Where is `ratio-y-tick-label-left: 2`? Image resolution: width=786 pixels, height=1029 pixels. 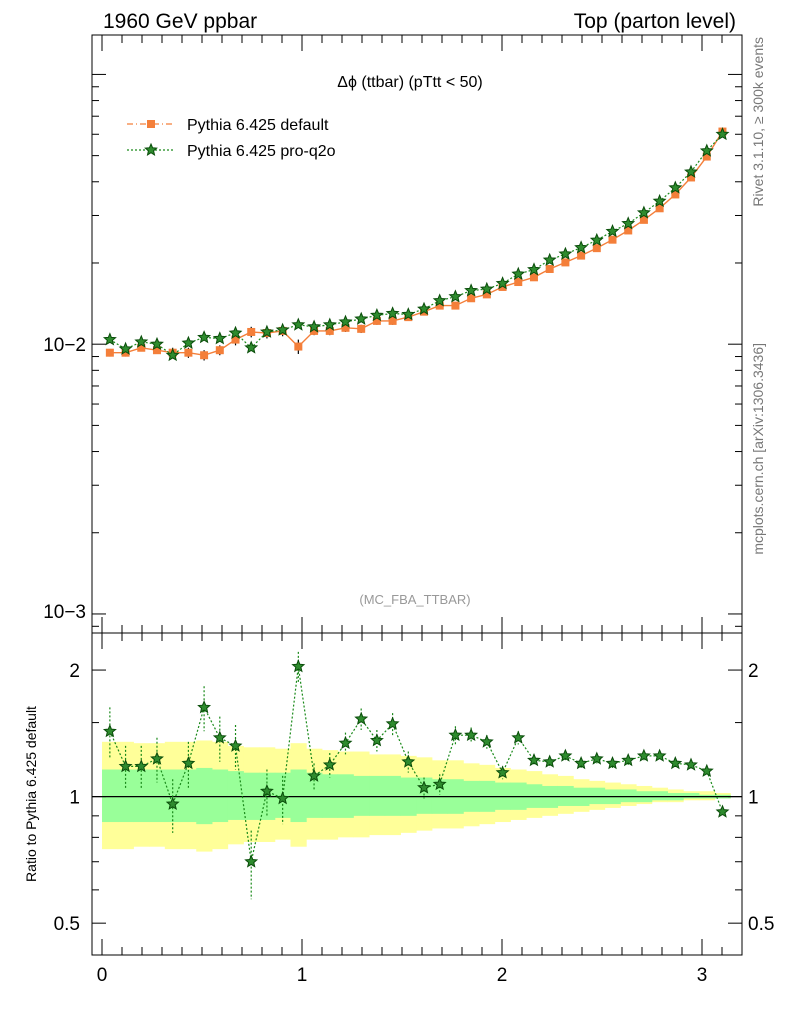
ratio-y-tick-label-left: 2 is located at coordinates (74, 671).